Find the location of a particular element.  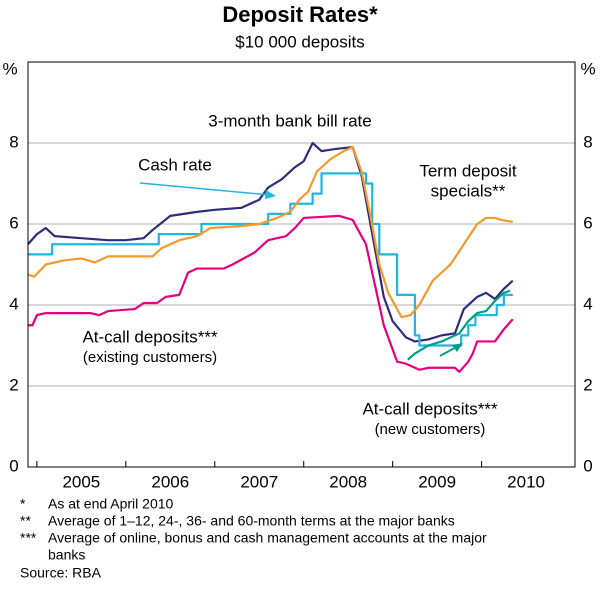

y-tick-label: 6 is located at coordinates (13, 222).